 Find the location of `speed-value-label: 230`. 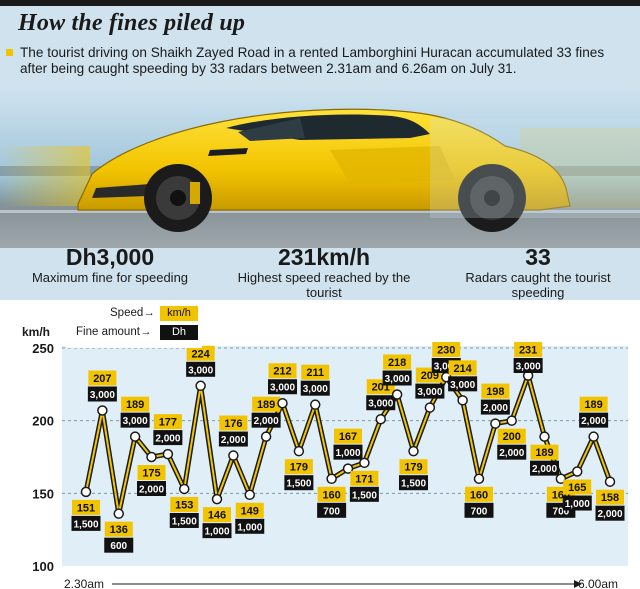

speed-value-label: 230 is located at coordinates (446, 351).